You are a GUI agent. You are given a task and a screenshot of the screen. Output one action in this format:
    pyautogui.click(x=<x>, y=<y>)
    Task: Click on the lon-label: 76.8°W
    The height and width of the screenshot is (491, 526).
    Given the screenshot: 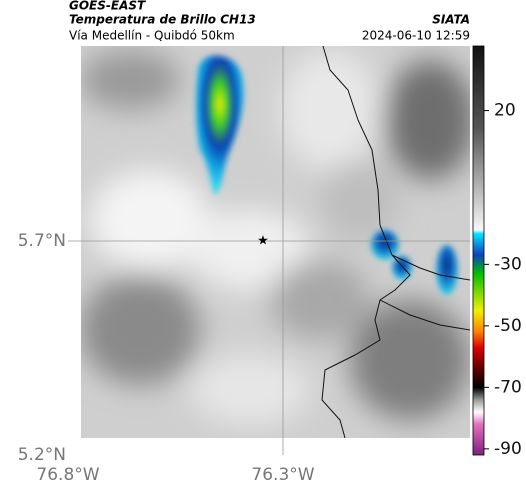 What is the action you would take?
    pyautogui.click(x=67, y=475)
    